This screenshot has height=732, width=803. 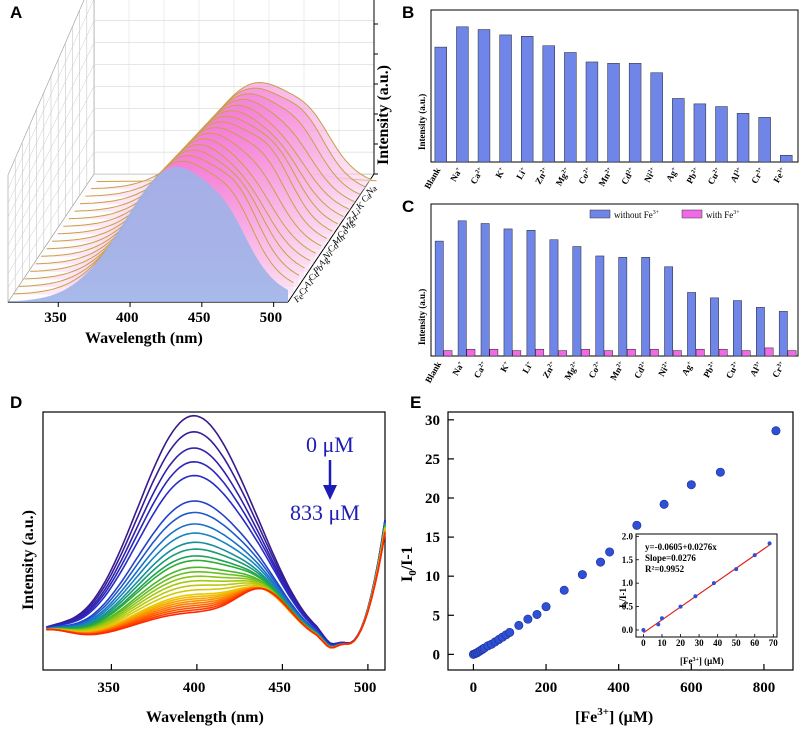 What do you see at coordinates (500, 172) in the screenshot?
I see `category-label: K+` at bounding box center [500, 172].